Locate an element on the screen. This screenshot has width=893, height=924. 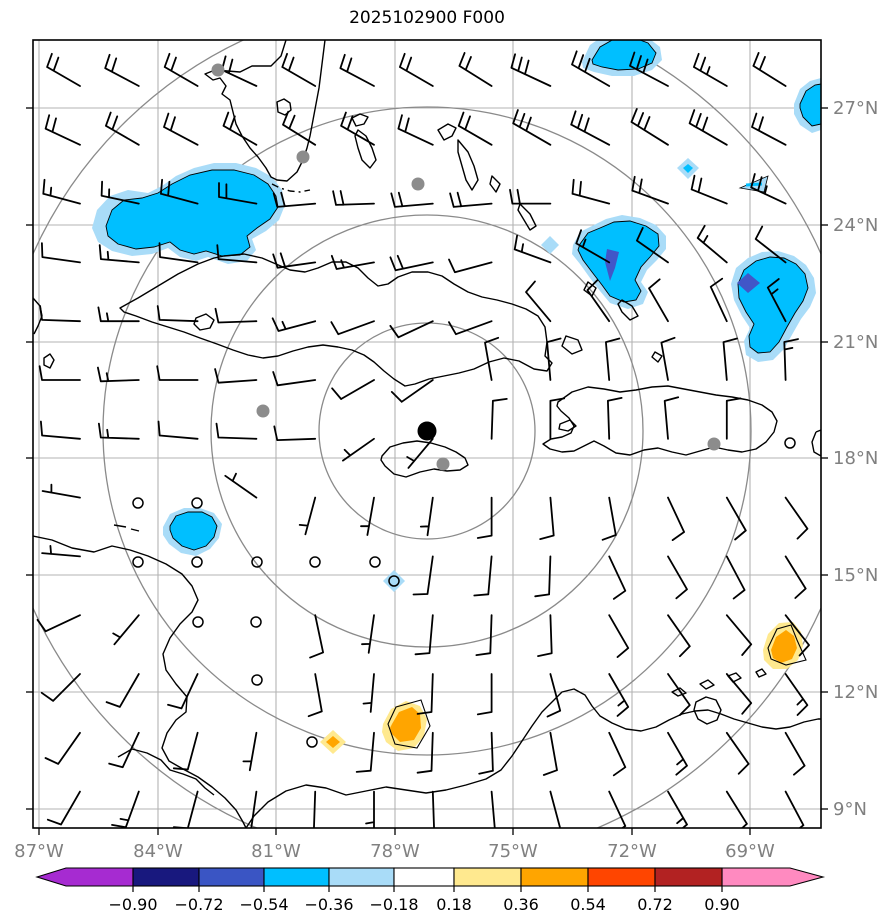
y-tick-label: 15°N is located at coordinates (855, 575).